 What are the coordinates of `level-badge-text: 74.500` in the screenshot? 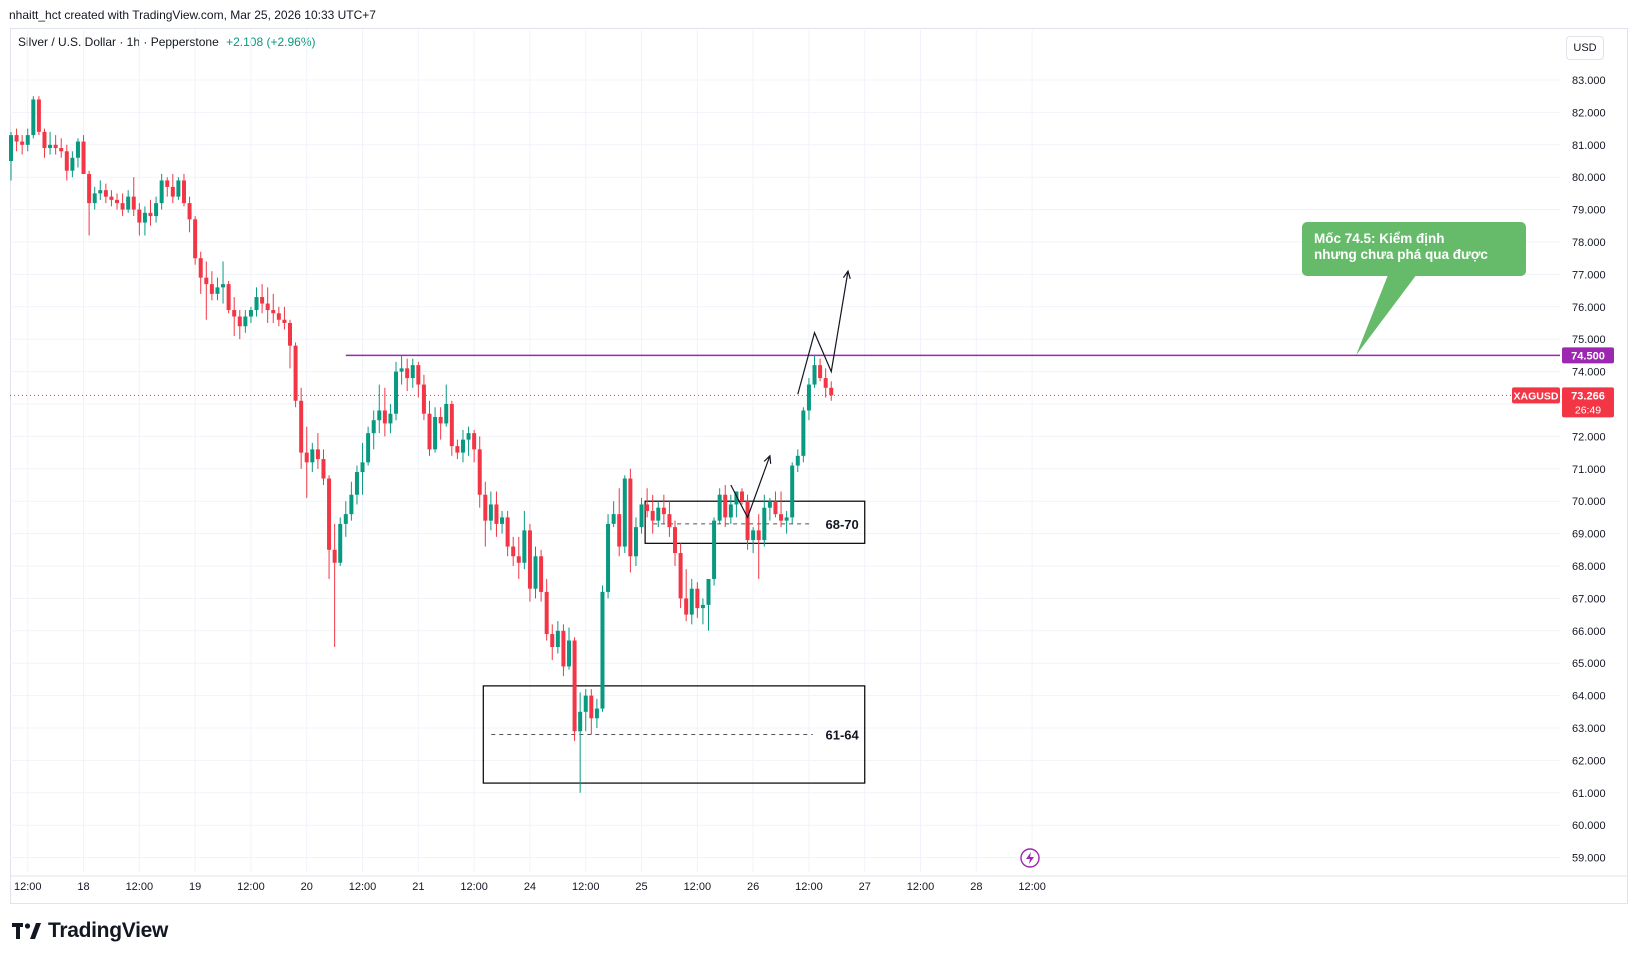 It's located at (1588, 356).